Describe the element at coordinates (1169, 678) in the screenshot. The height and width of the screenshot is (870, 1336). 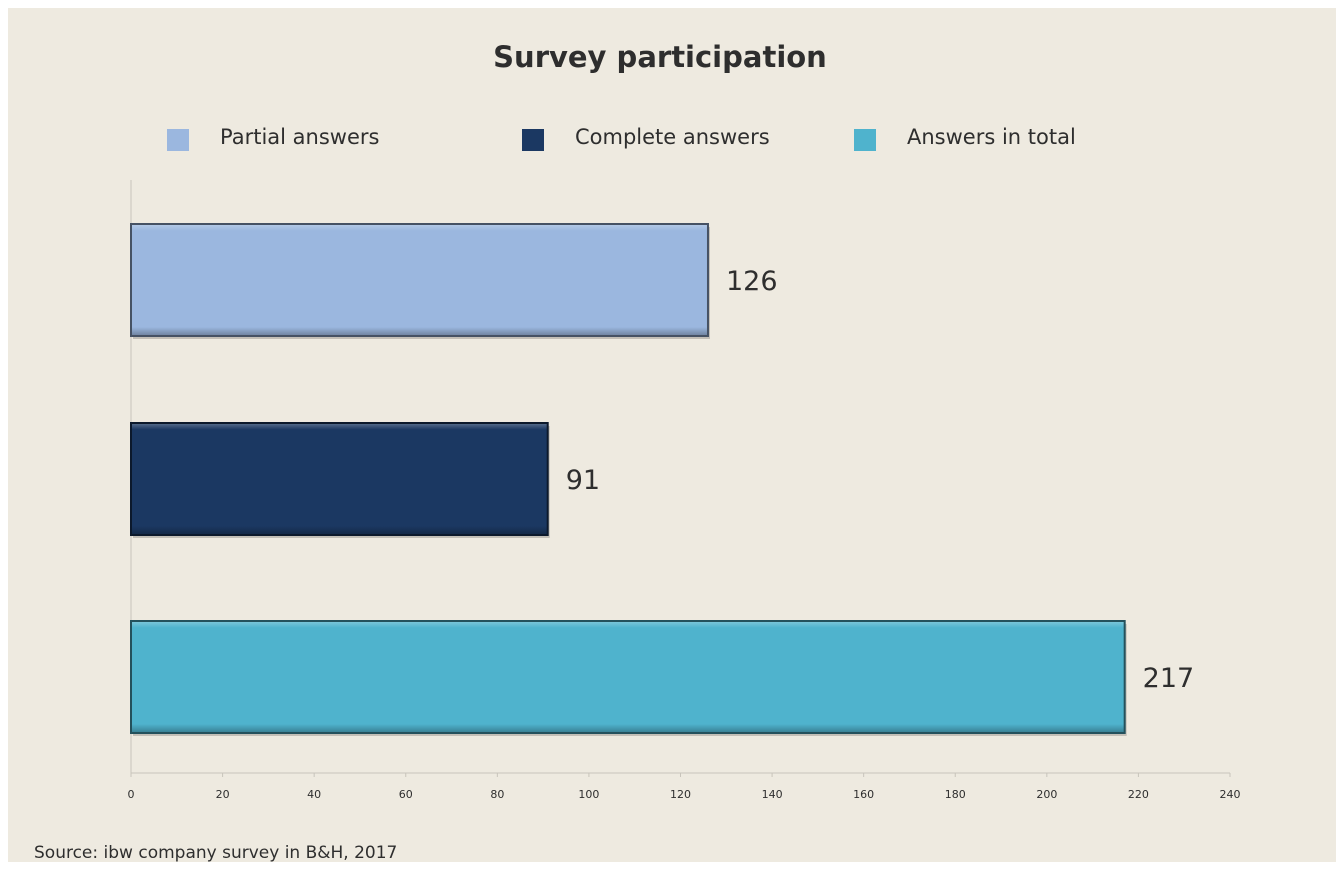
I see `data-label-answers-in-total: 217` at that location.